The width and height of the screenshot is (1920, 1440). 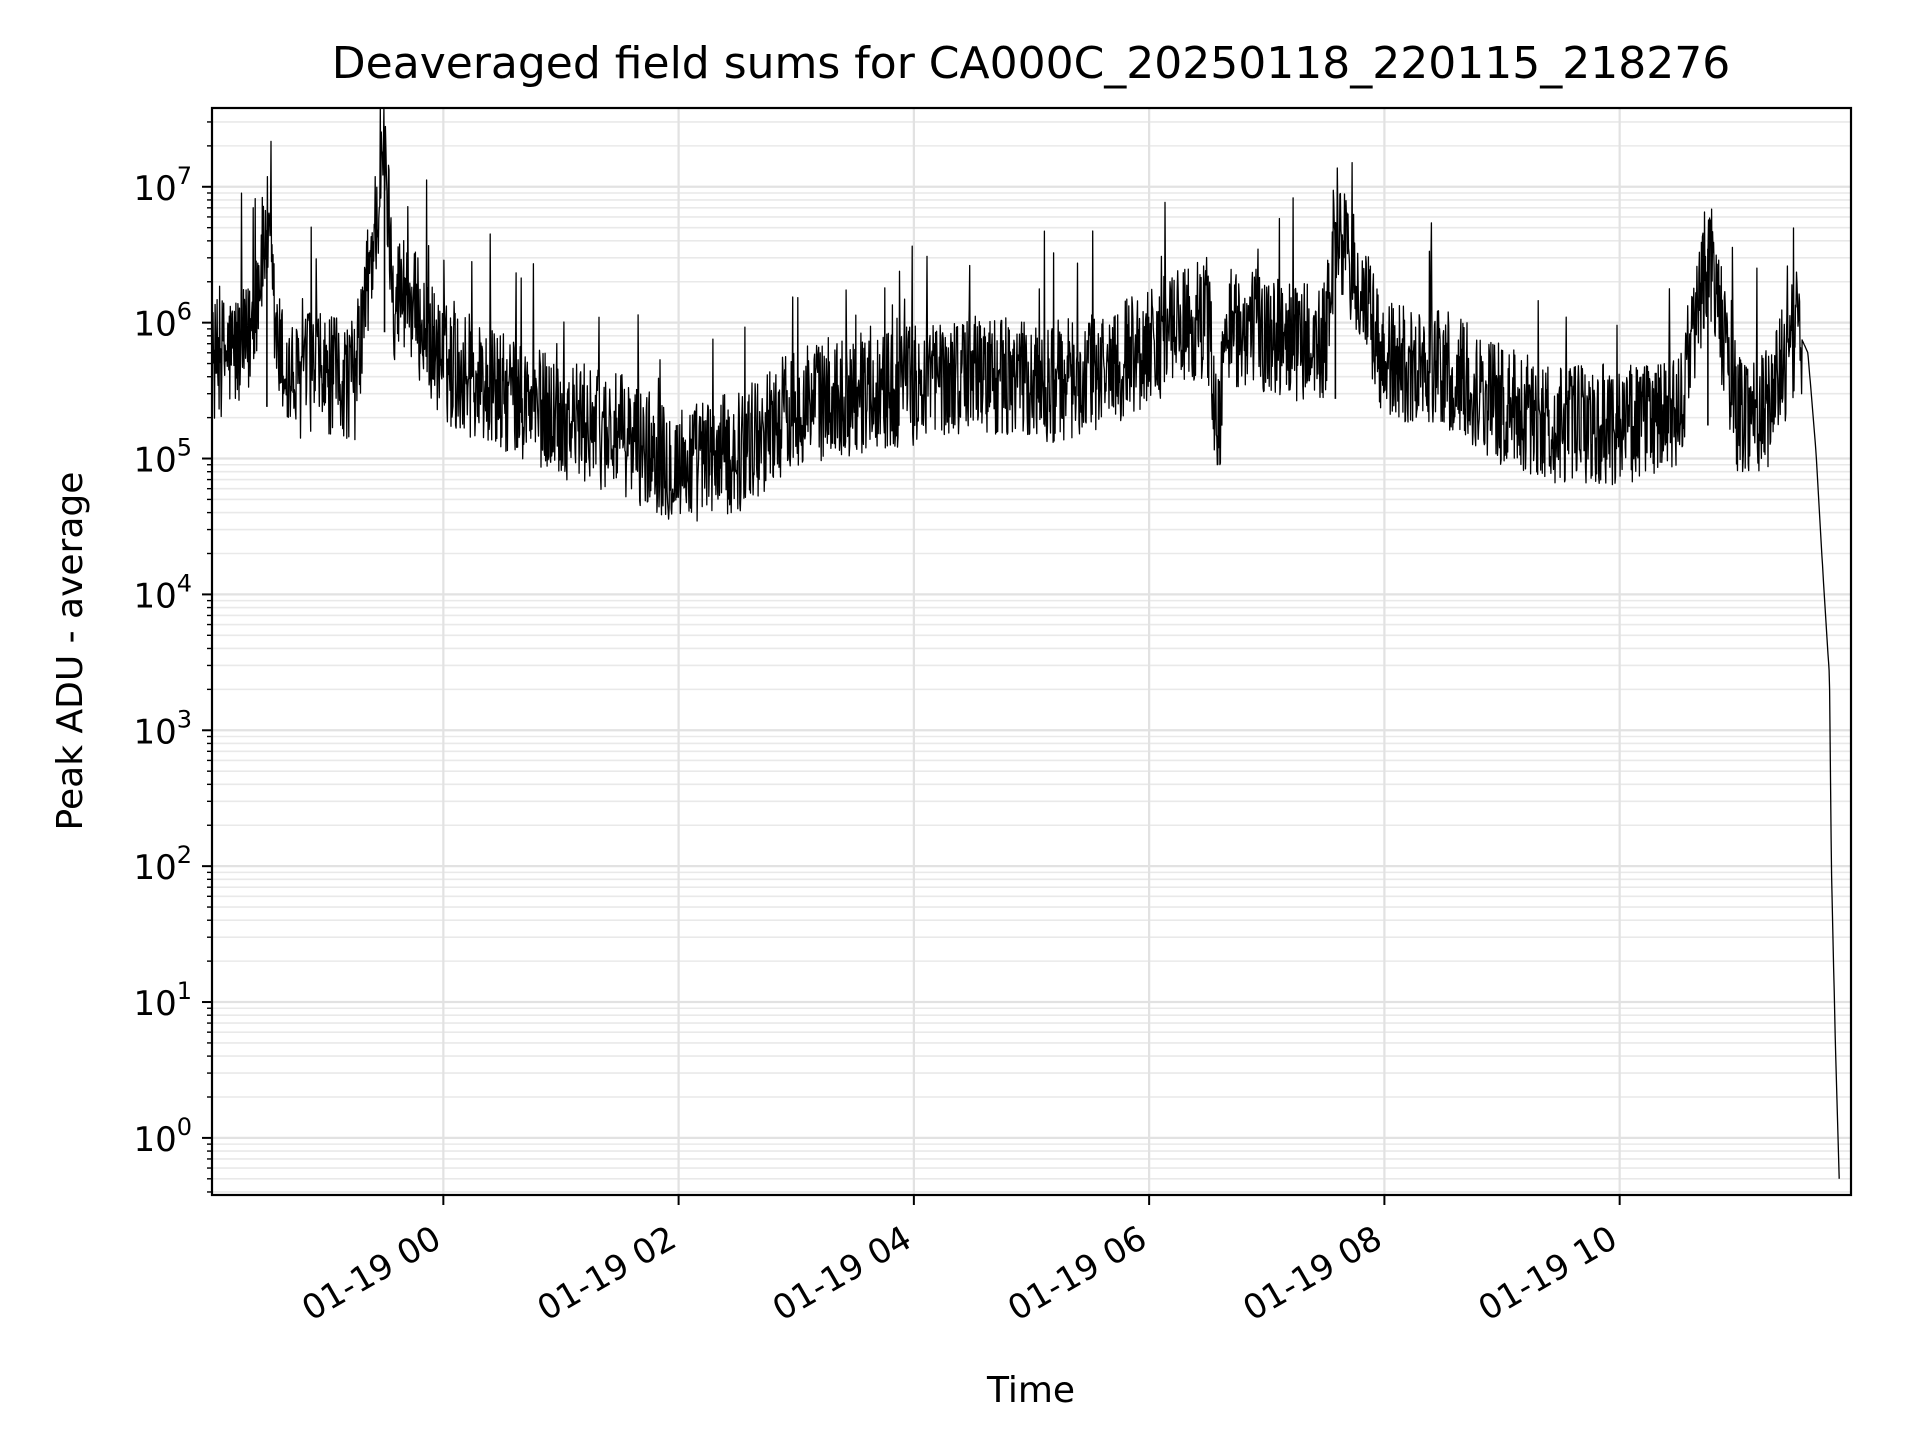 What do you see at coordinates (184, 583) in the screenshot?
I see `y-tick-exponent: 4` at bounding box center [184, 583].